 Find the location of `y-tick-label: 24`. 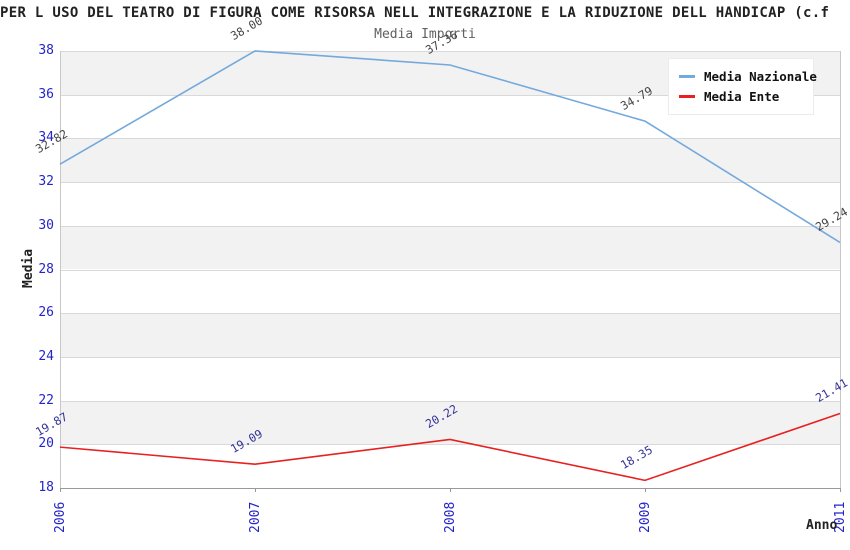

y-tick-label: 24 is located at coordinates (46, 356).